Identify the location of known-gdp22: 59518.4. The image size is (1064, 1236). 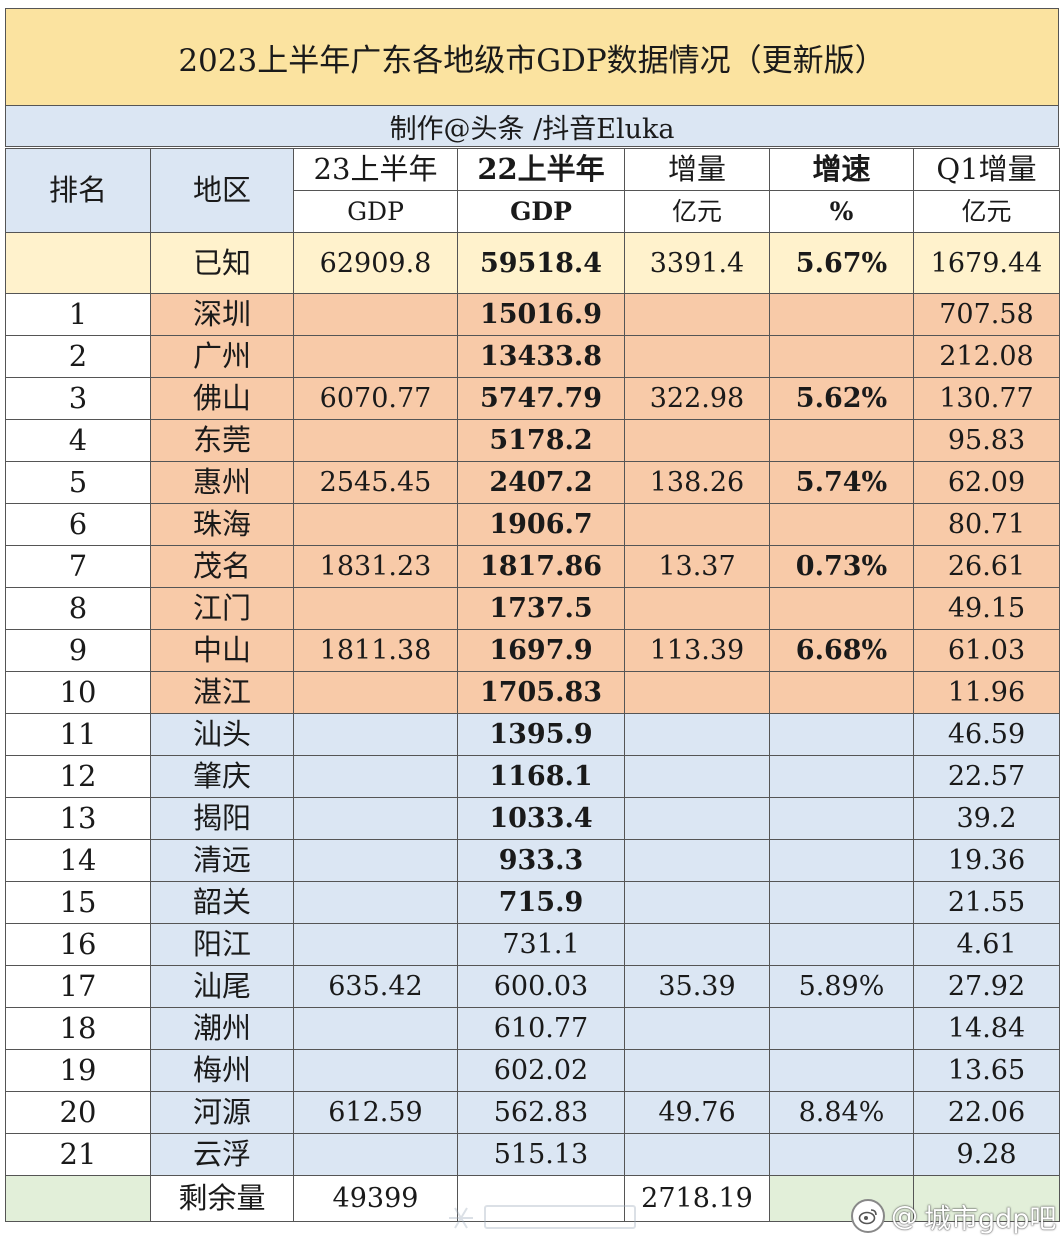
(541, 263).